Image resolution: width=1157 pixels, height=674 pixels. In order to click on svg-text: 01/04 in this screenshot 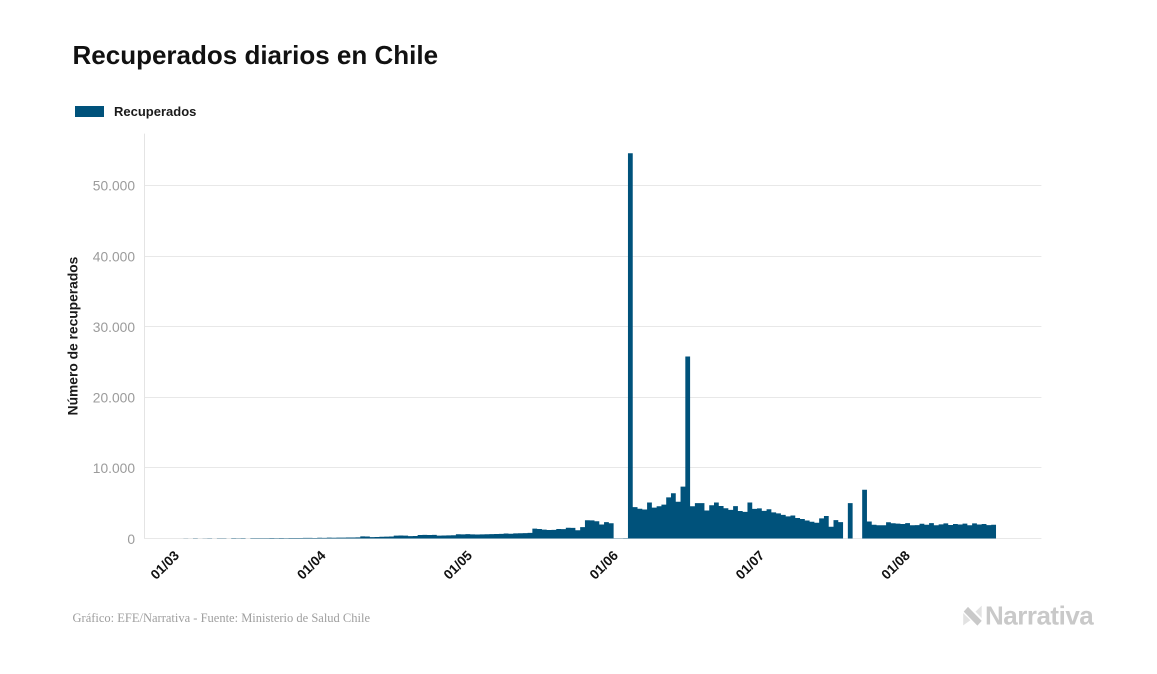, I will do `click(311, 564)`.